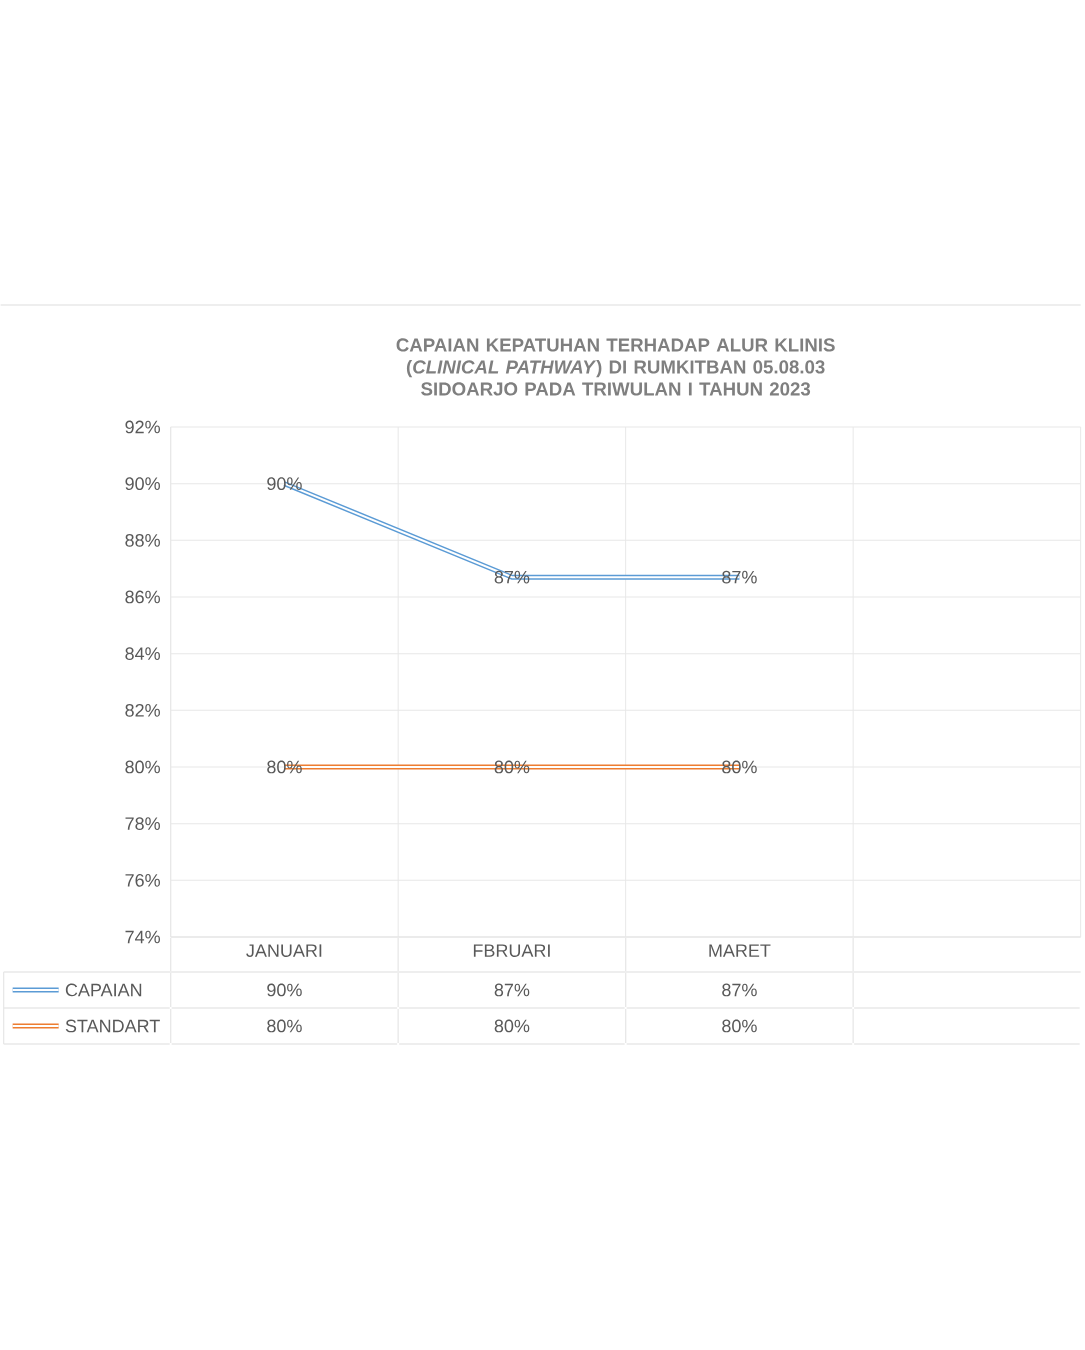  What do you see at coordinates (284, 990) in the screenshot?
I see `data-label: 90%` at bounding box center [284, 990].